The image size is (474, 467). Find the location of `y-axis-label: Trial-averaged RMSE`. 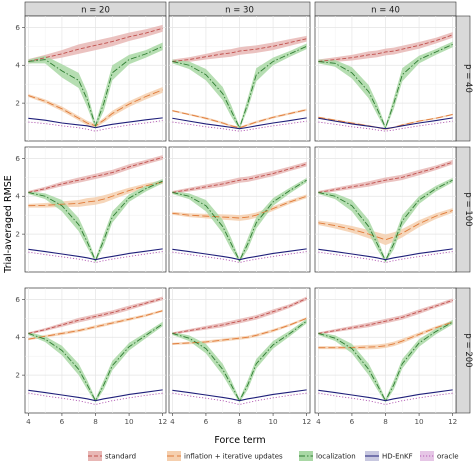

y-axis-label: Trial-averaged RMSE is located at coordinates (8, 224).